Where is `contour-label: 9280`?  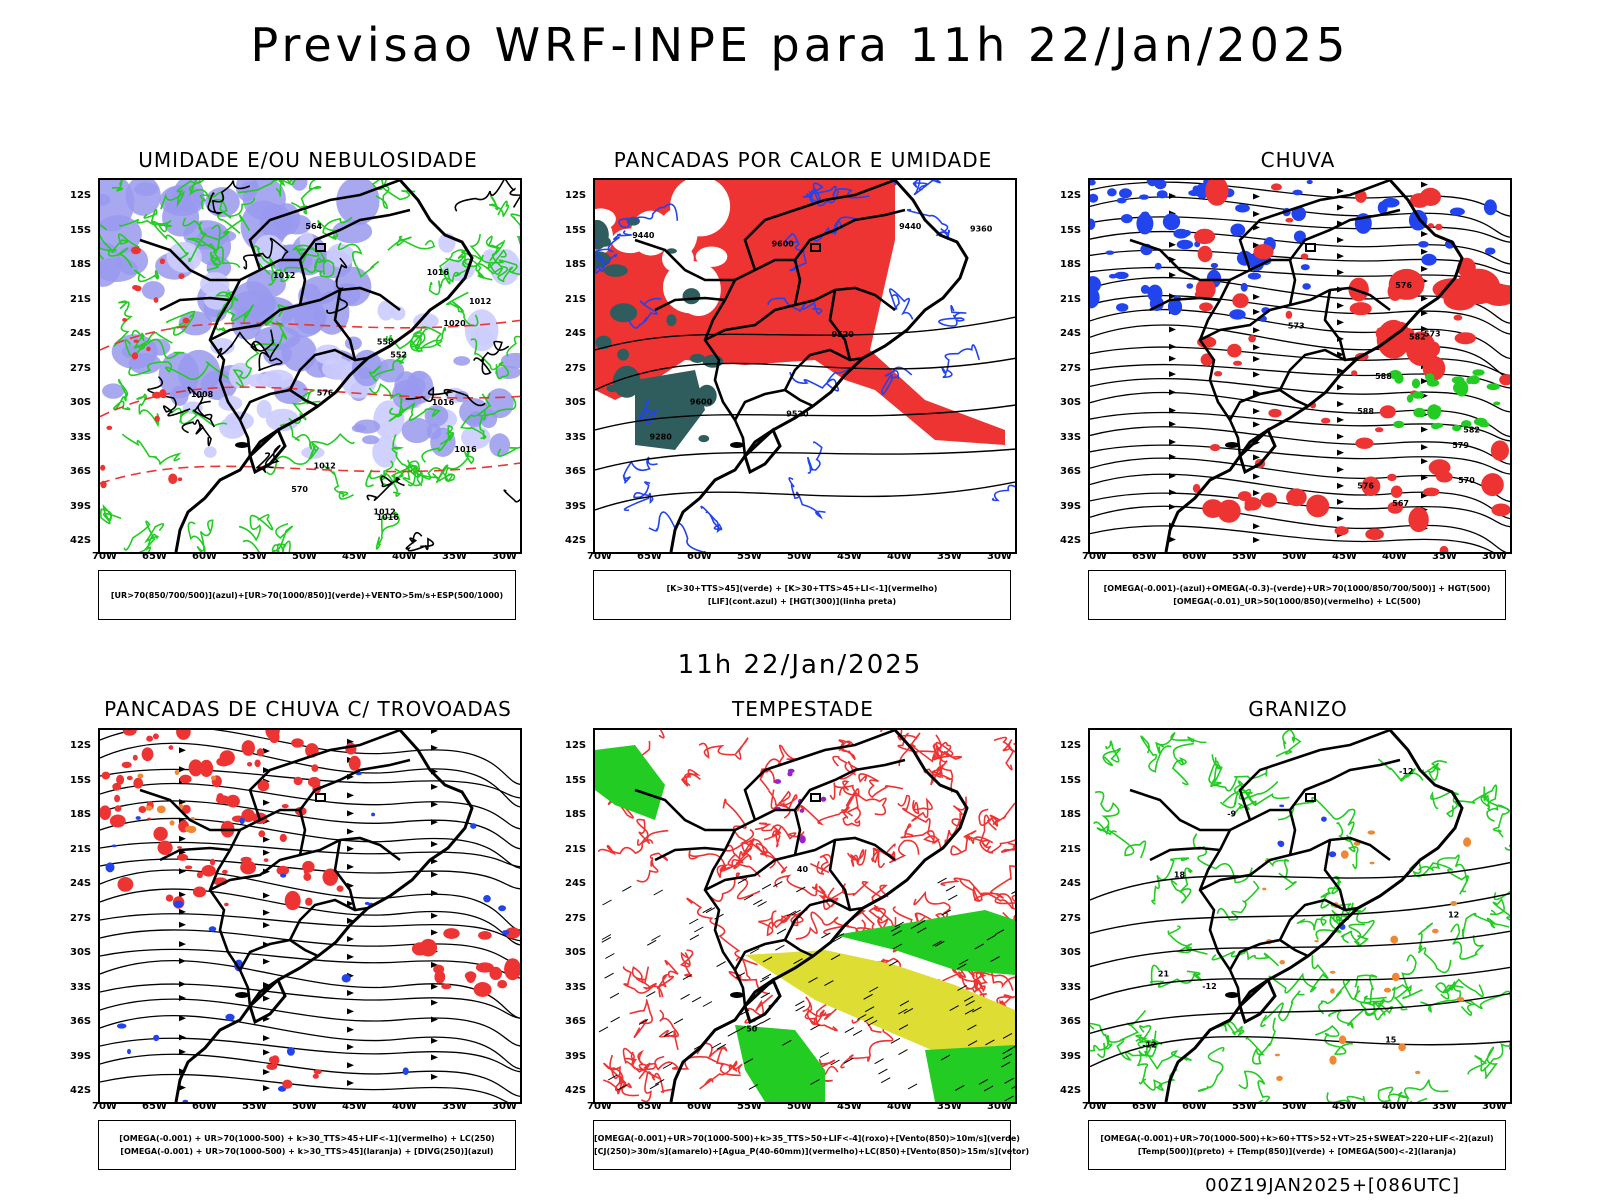 contour-label: 9280 is located at coordinates (661, 436).